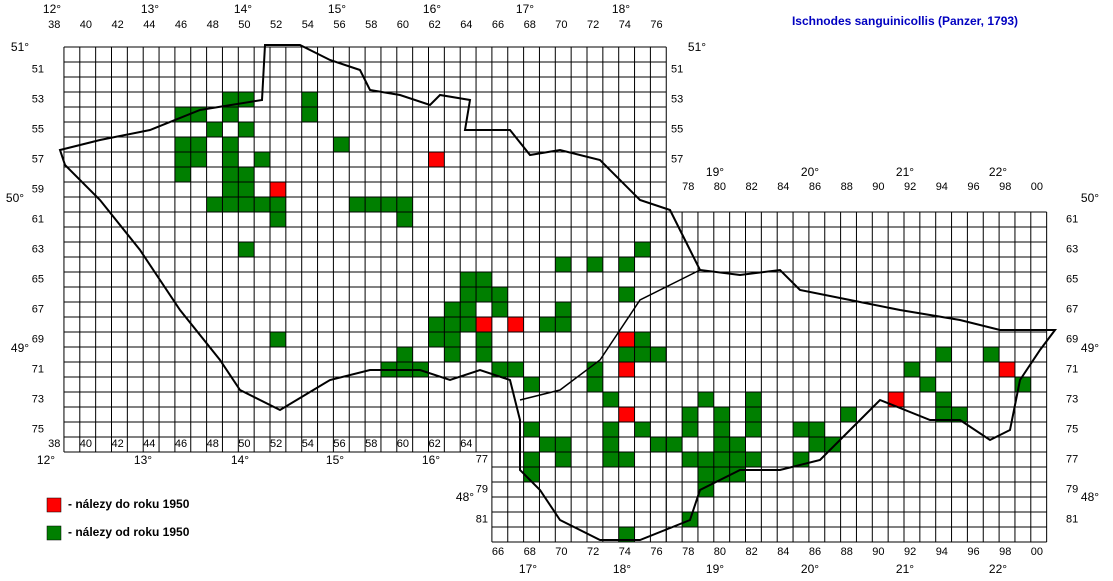 The width and height of the screenshot is (1113, 581). What do you see at coordinates (150, 9) in the screenshot?
I see `longitude-label: 13°` at bounding box center [150, 9].